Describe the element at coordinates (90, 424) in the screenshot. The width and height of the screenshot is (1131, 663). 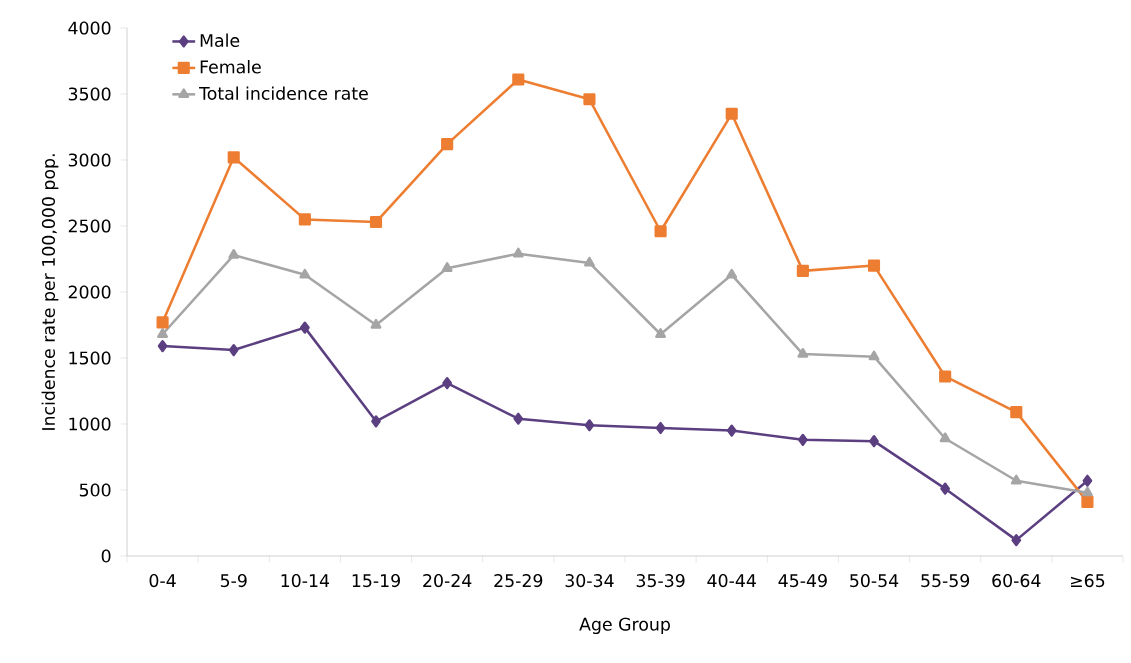
I see `y-tick-label: 1000` at that location.